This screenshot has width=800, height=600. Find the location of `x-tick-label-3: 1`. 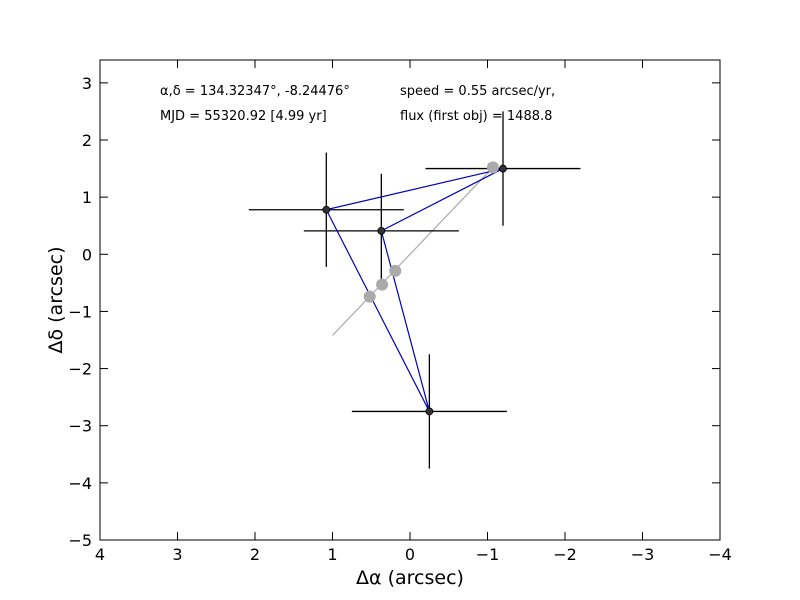

x-tick-label-3: 1 is located at coordinates (332, 554).